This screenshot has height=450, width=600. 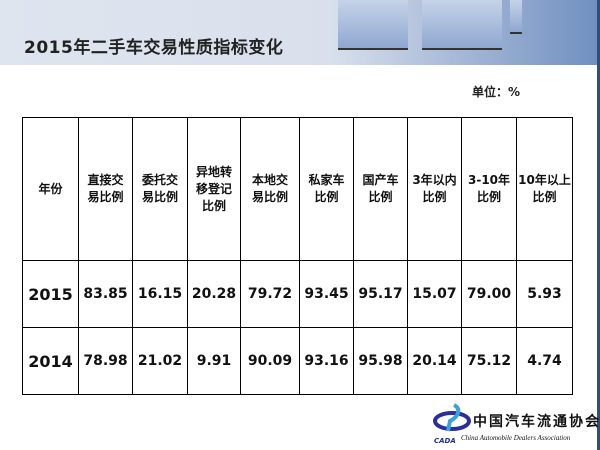 What do you see at coordinates (105, 294) in the screenshot?
I see `value-cell: 83.85` at bounding box center [105, 294].